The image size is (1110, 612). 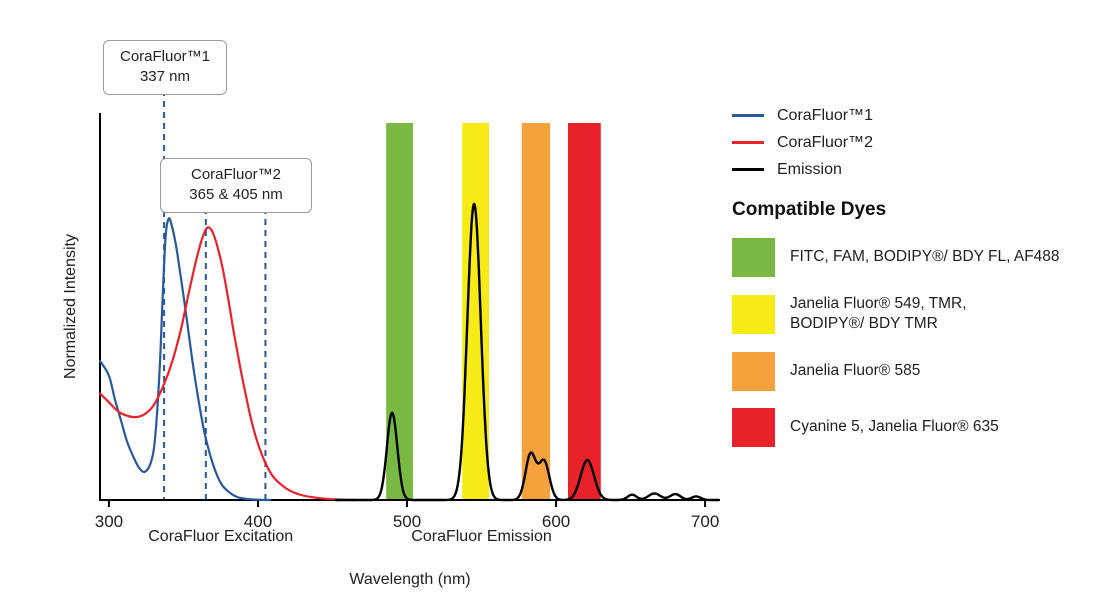 What do you see at coordinates (584, 311) in the screenshot?
I see `band-red` at bounding box center [584, 311].